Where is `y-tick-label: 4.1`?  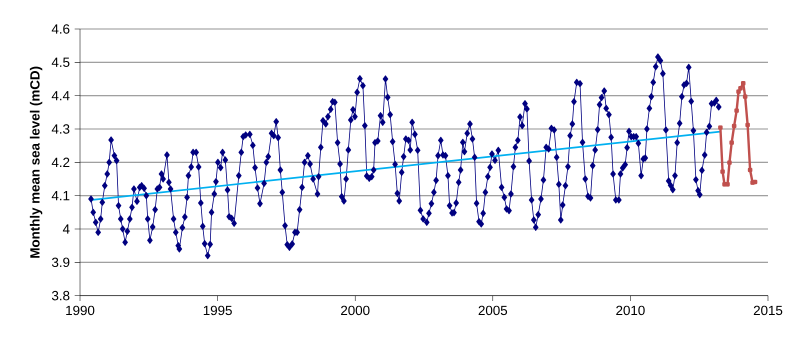
y-tick-label: 4.1 is located at coordinates (61, 195).